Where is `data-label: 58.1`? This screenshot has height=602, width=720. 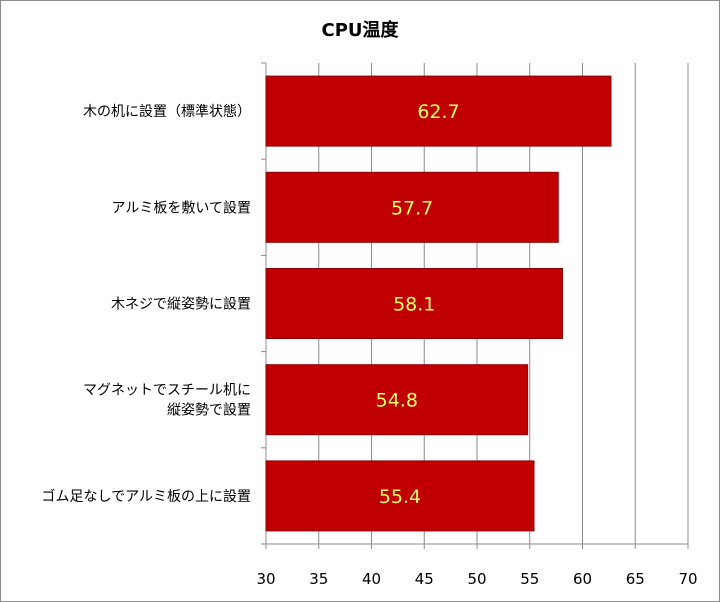
data-label: 58.1 is located at coordinates (414, 305).